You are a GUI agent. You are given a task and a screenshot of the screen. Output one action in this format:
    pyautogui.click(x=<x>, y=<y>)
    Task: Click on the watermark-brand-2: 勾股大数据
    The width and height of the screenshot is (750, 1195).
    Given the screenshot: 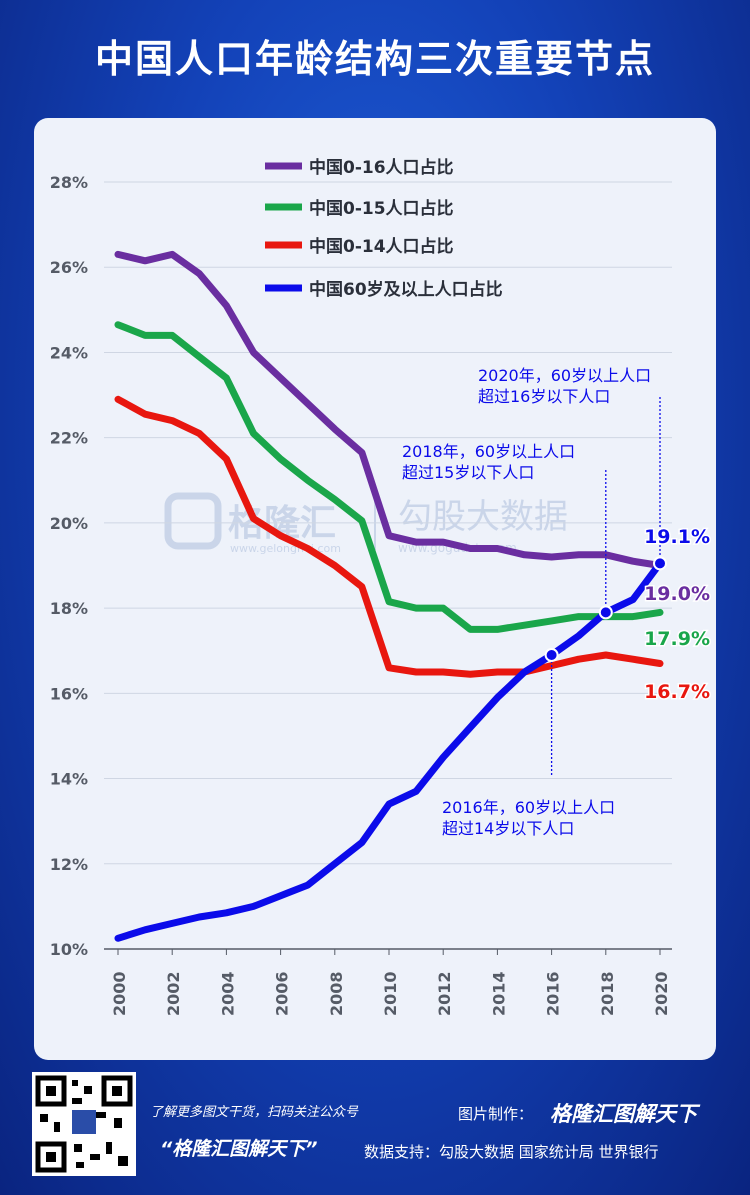 What is the action you would take?
    pyautogui.click(x=483, y=517)
    